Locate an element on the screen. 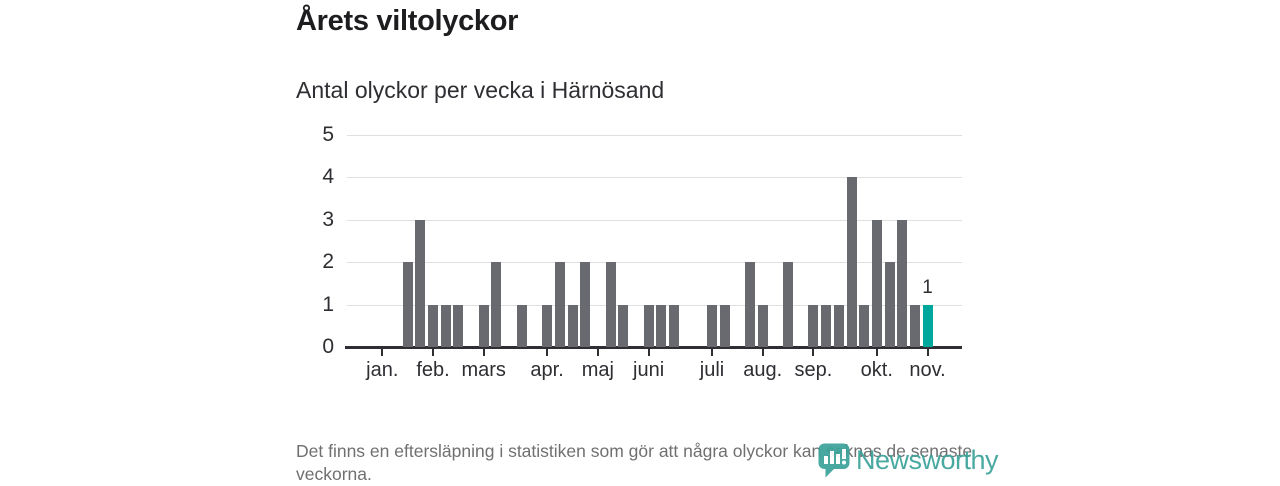  chart-subtitle: Antal olyckor per vecka i Härnösand is located at coordinates (480, 90).